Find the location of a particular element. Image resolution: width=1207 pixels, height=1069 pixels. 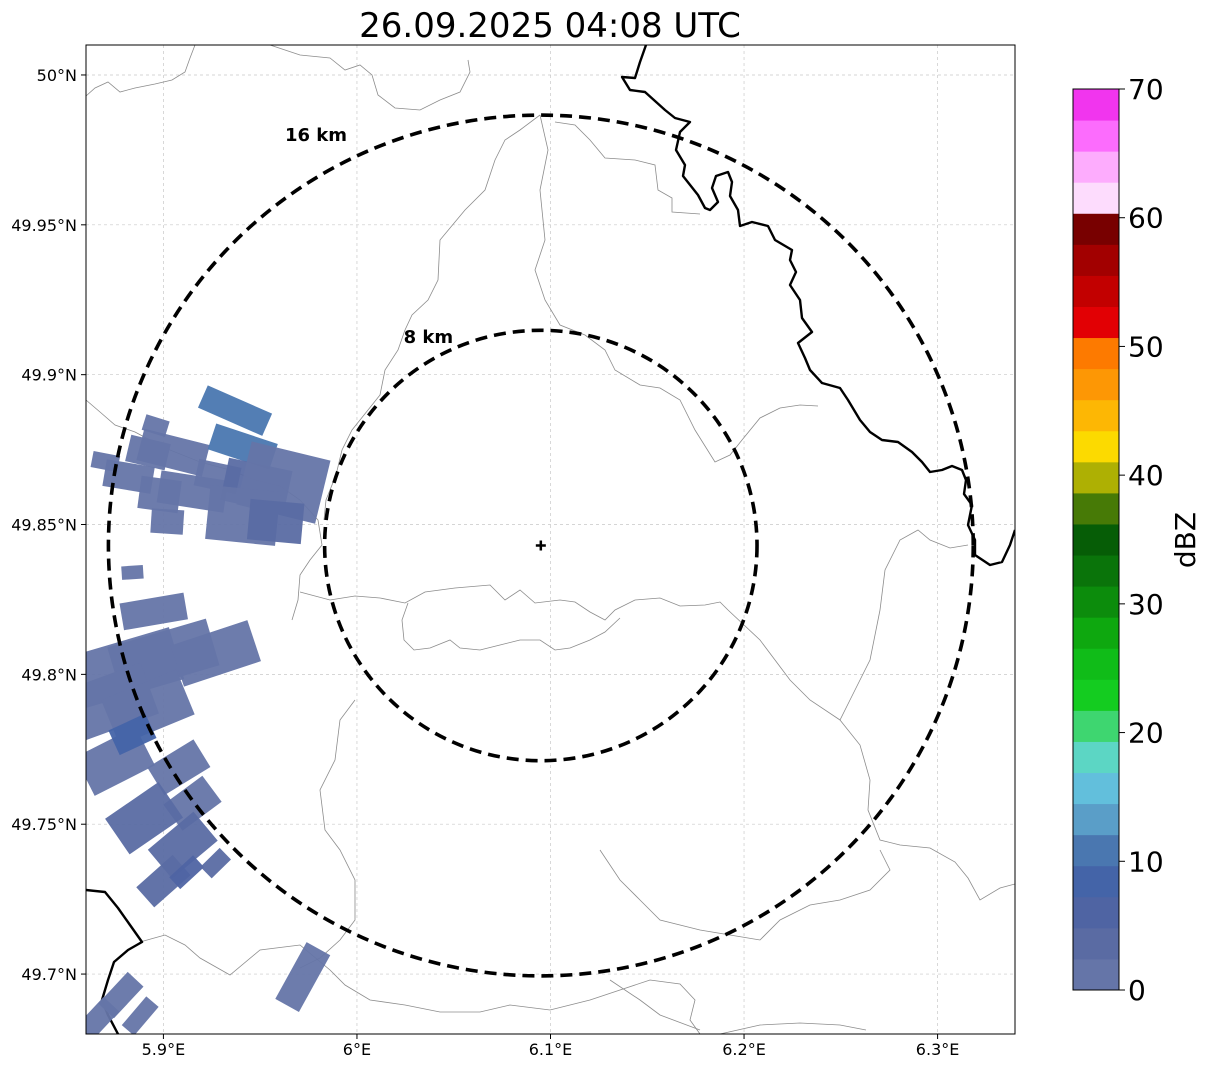

lat-tick-label: 49.7°N is located at coordinates (49, 974).